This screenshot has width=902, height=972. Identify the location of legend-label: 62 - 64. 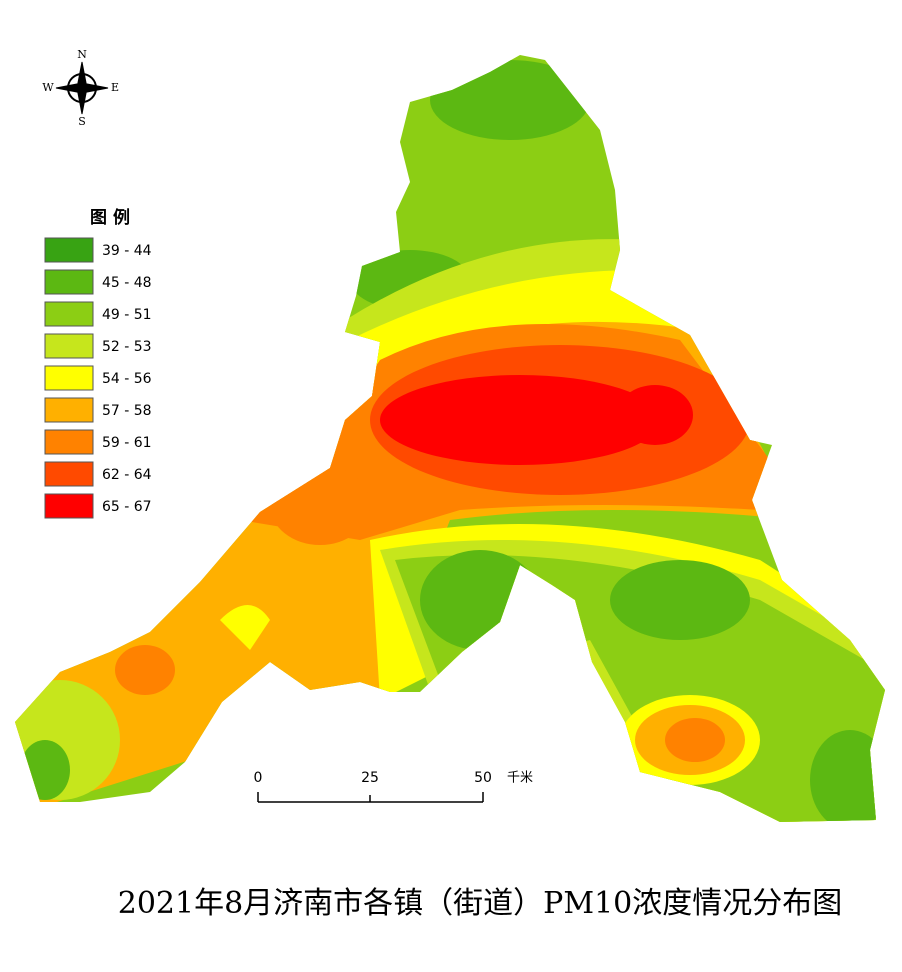
(127, 475).